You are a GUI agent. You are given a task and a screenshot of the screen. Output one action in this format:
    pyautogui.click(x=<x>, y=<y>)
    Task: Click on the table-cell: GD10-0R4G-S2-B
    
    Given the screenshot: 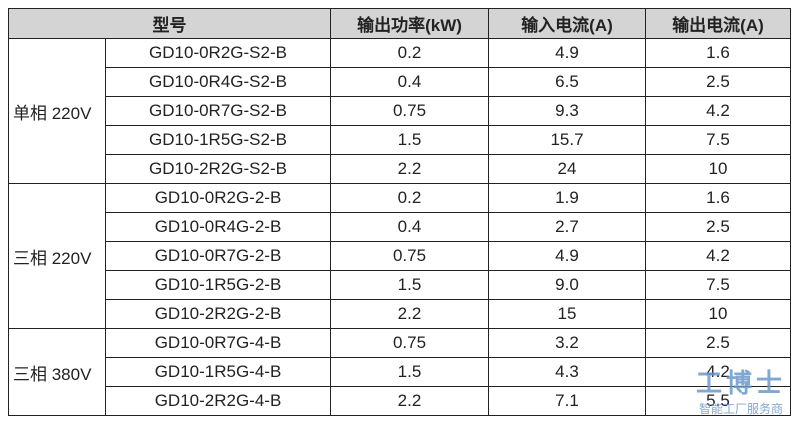 What is the action you would take?
    pyautogui.click(x=218, y=82)
    